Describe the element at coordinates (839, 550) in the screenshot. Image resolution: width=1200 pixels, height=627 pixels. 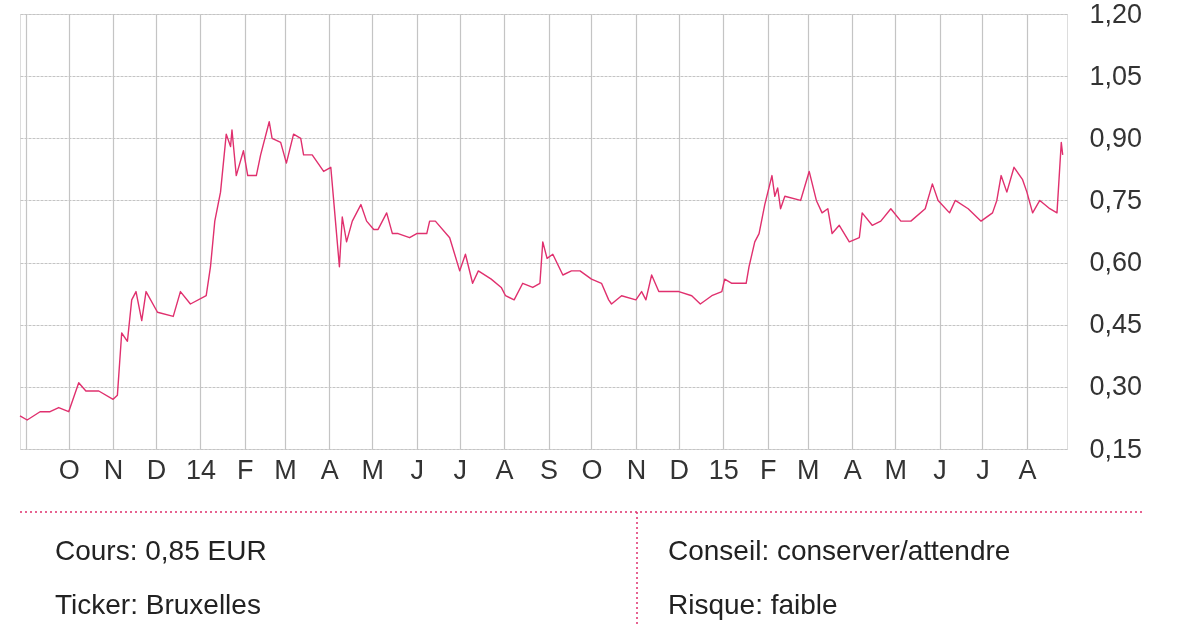
I see `text: Conseil: conserver/attendre` at that location.